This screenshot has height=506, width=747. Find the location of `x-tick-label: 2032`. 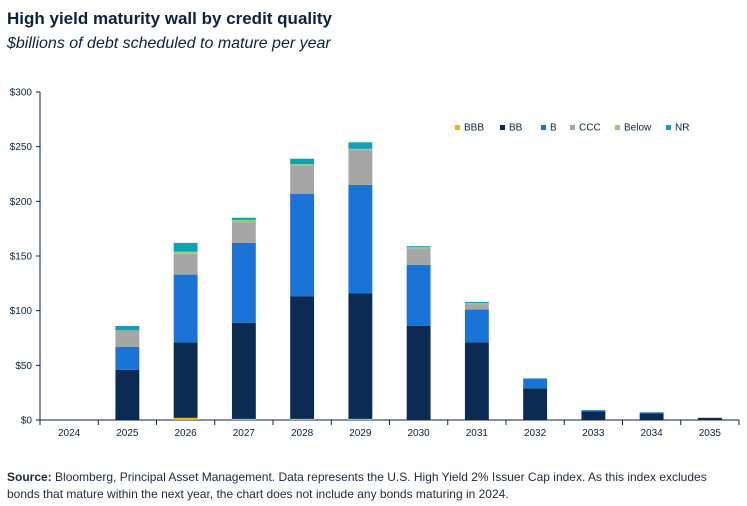

x-tick-label: 2032 is located at coordinates (535, 433).